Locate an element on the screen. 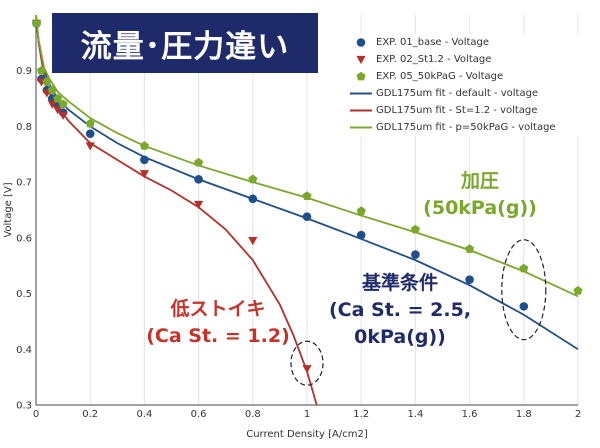 The image size is (600, 448). legend-item: GDL175um fit - default - voltage is located at coordinates (470, 93).